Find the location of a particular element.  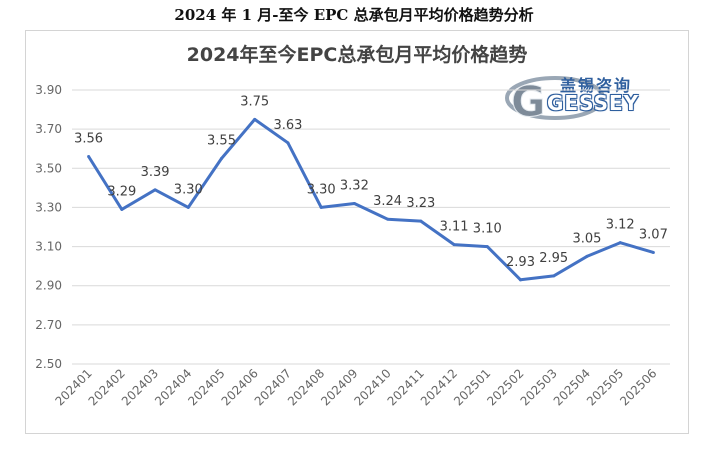

y-tick-label: 3.30 is located at coordinates (48, 207).